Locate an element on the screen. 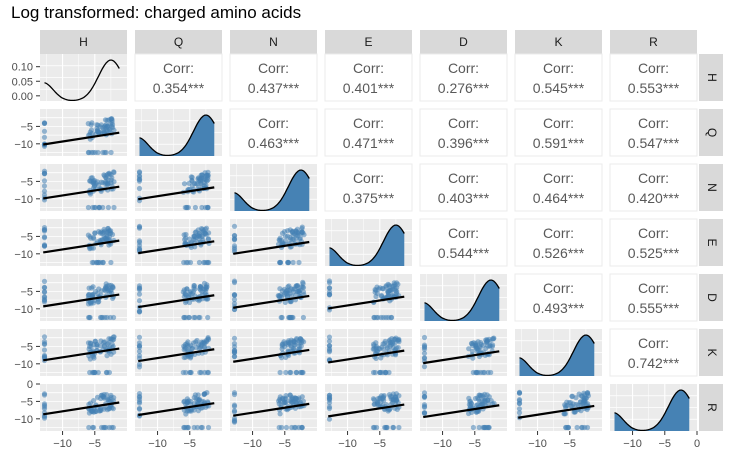 The width and height of the screenshot is (729, 450). corr-panel-Q-N is located at coordinates (273, 132).